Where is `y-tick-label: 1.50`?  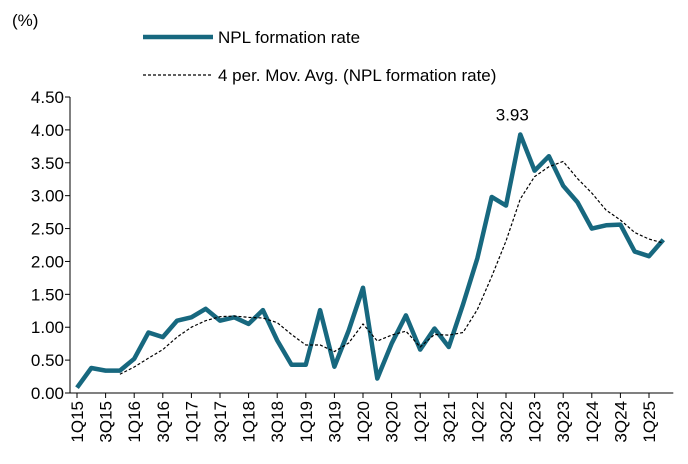 y-tick-label: 1.50 is located at coordinates (47, 294).